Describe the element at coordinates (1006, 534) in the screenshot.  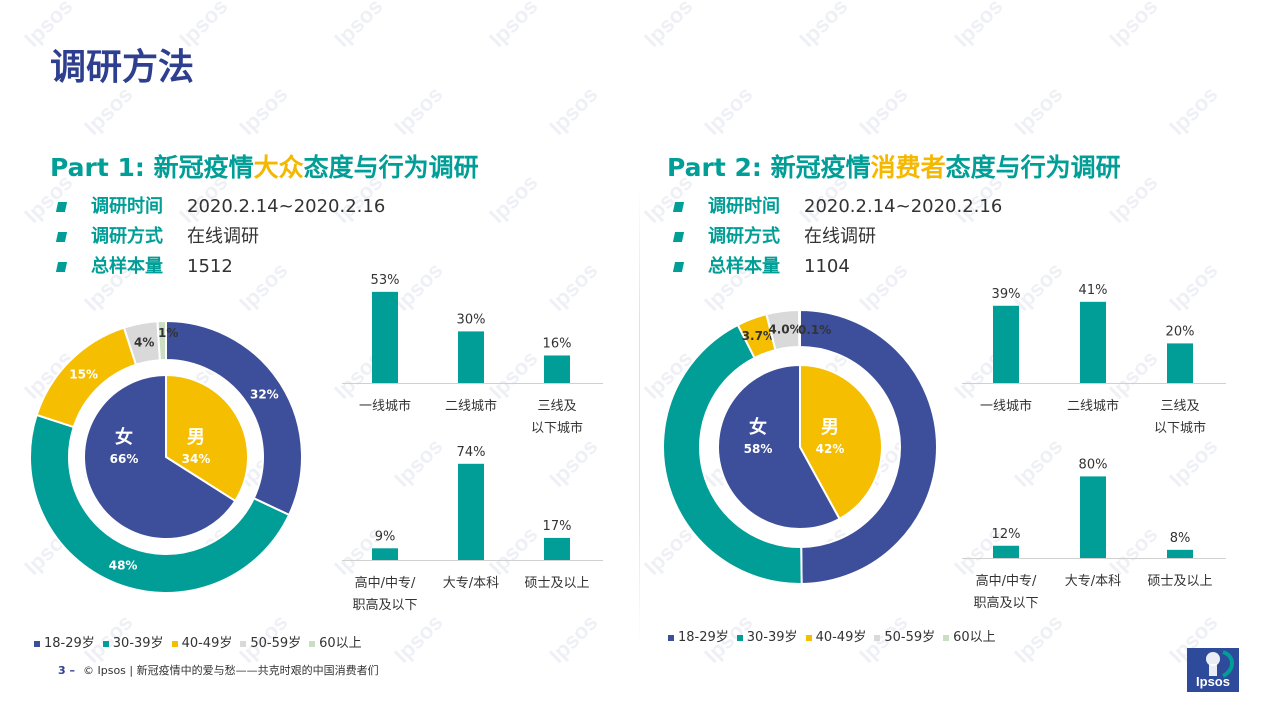
I see `bar-value-label: 12%` at that location.